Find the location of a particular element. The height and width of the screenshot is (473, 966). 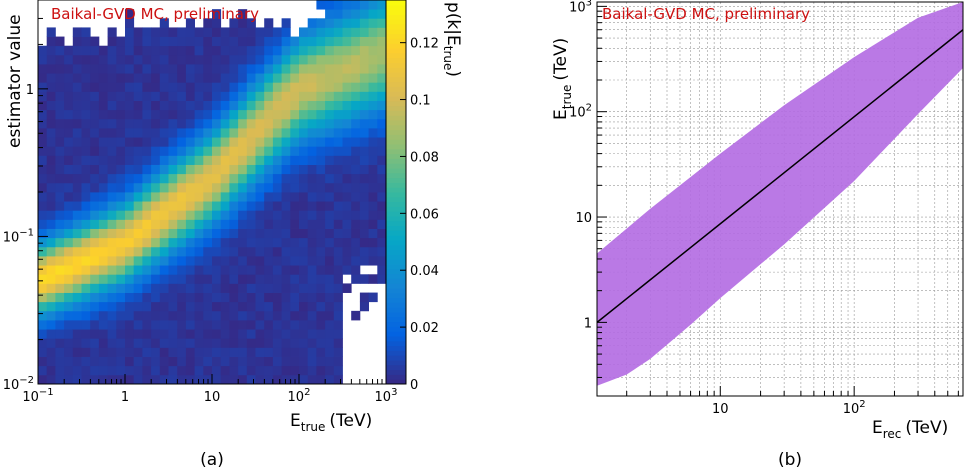

heatmap-x-tick-label: 1 is located at coordinates (125, 397).